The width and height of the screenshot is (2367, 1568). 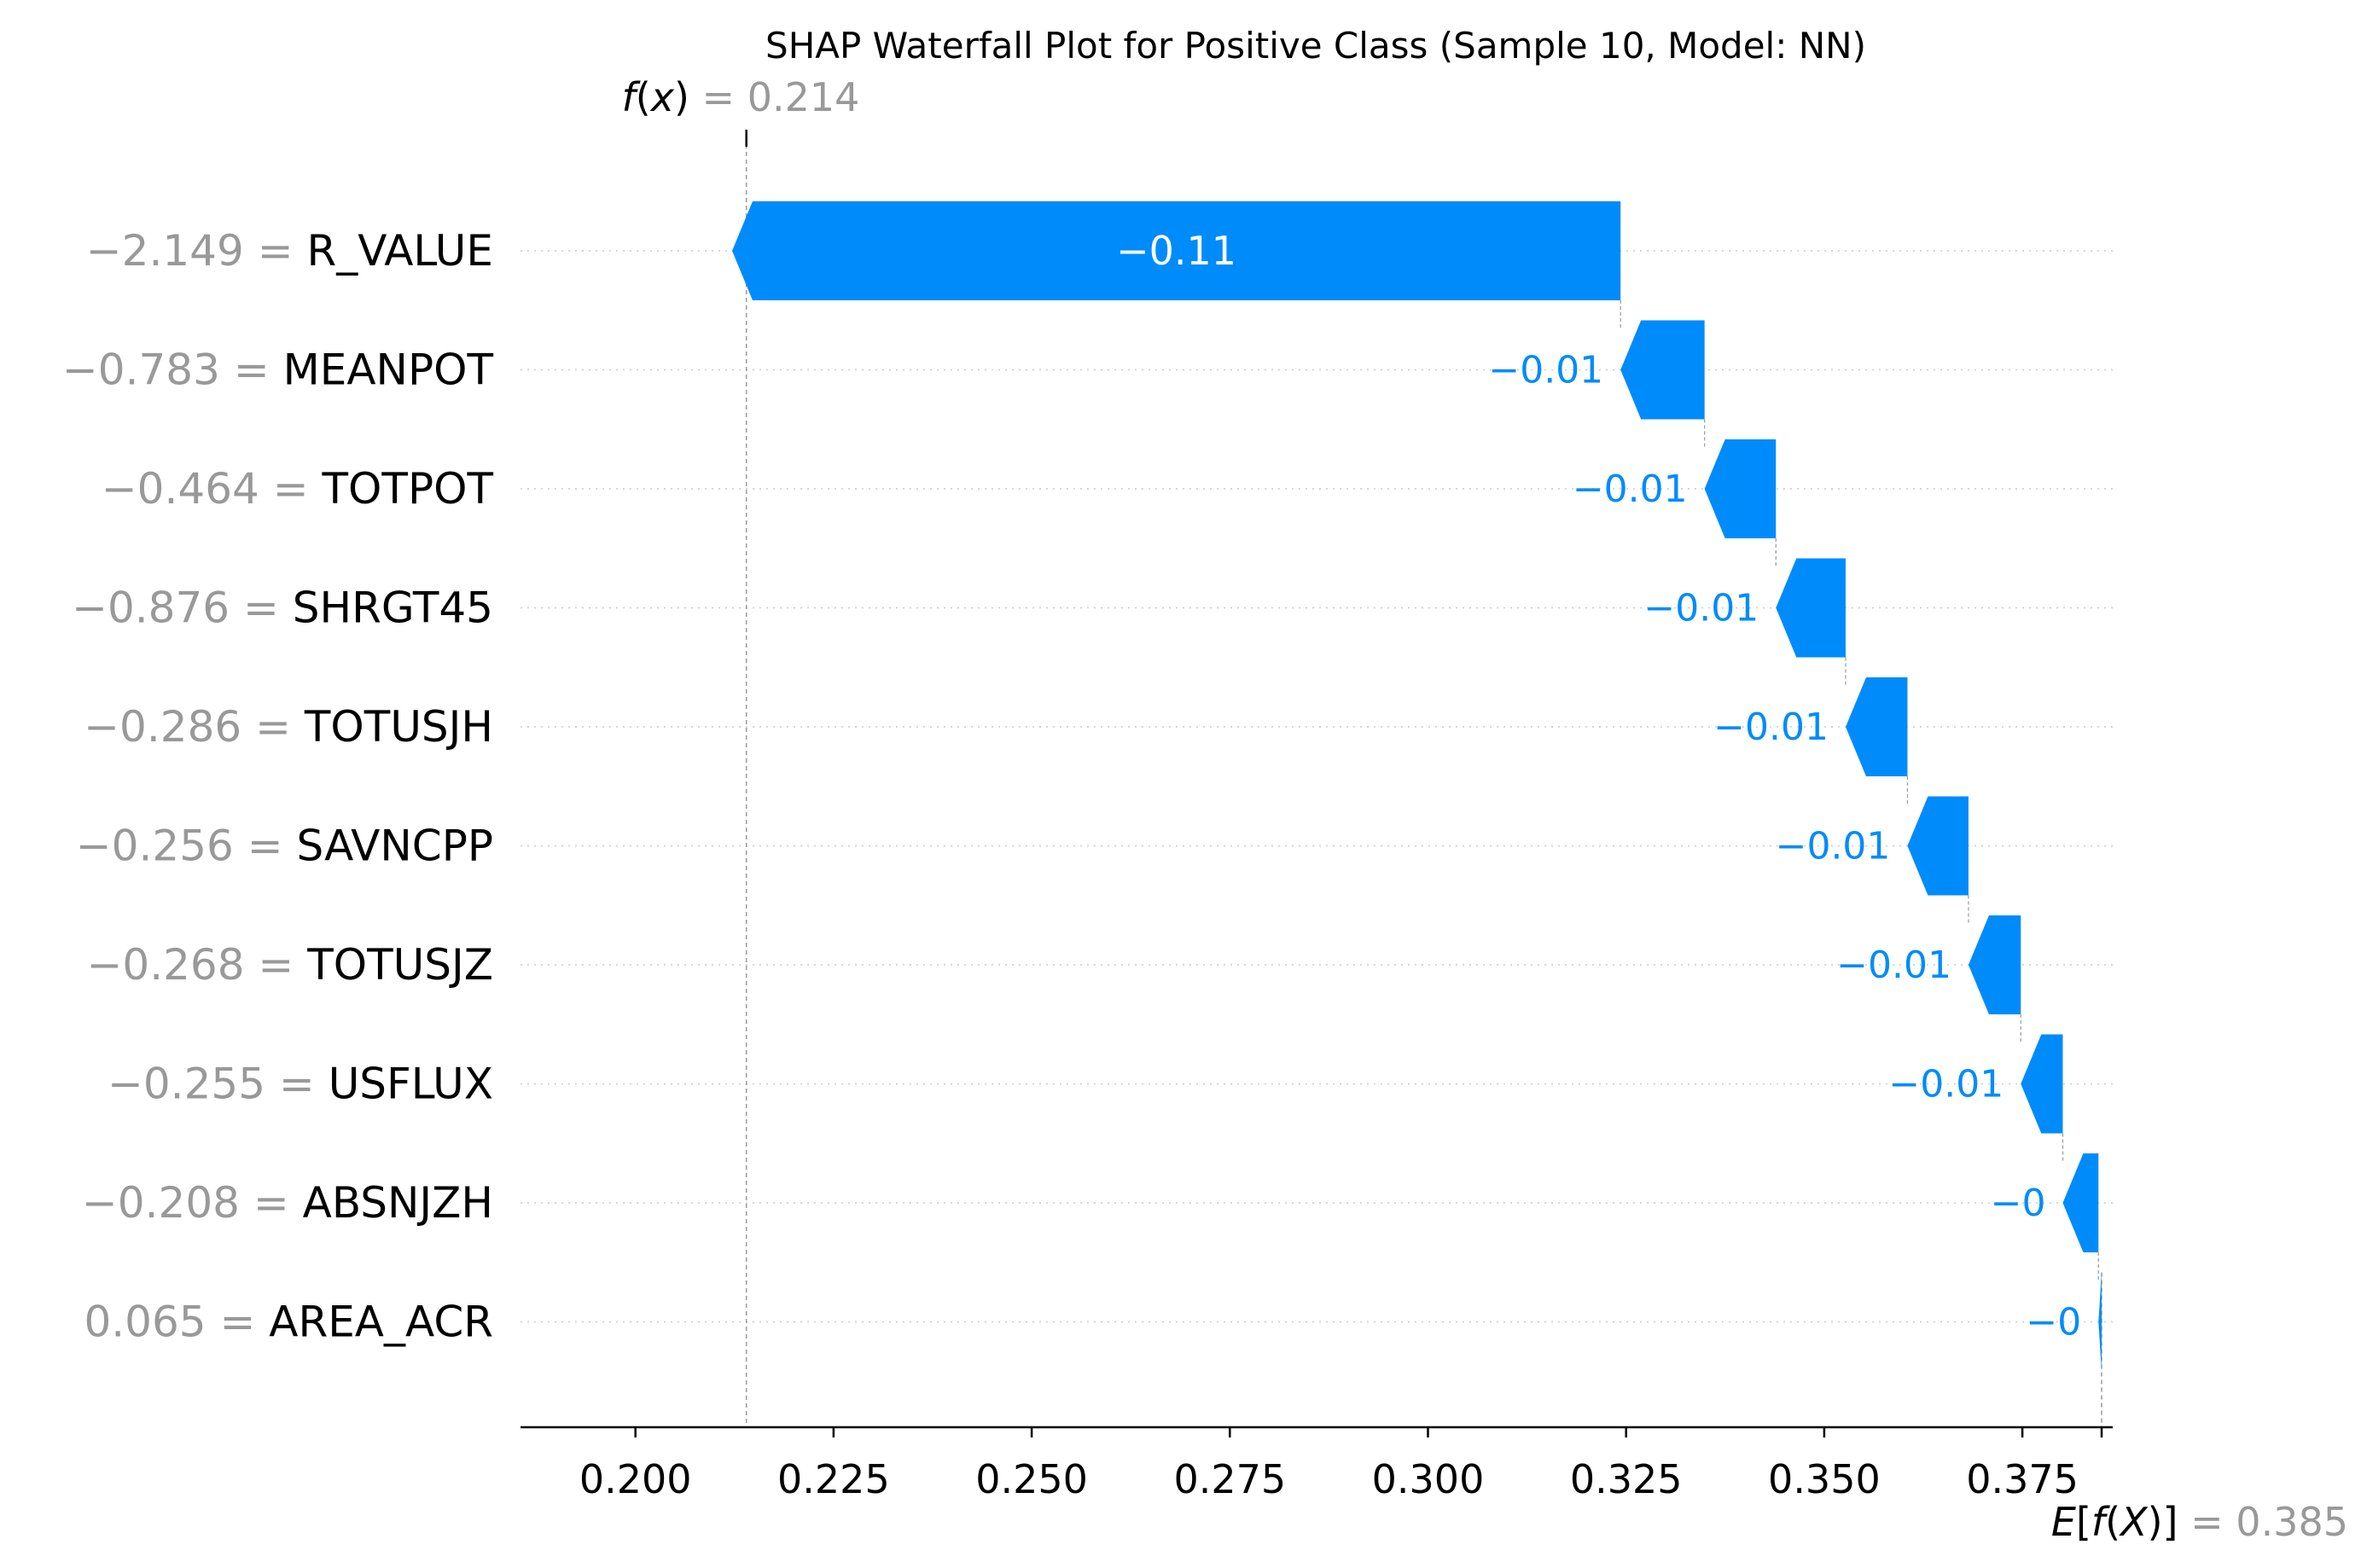 I want to click on bar-label: −0.11, so click(x=1176, y=251).